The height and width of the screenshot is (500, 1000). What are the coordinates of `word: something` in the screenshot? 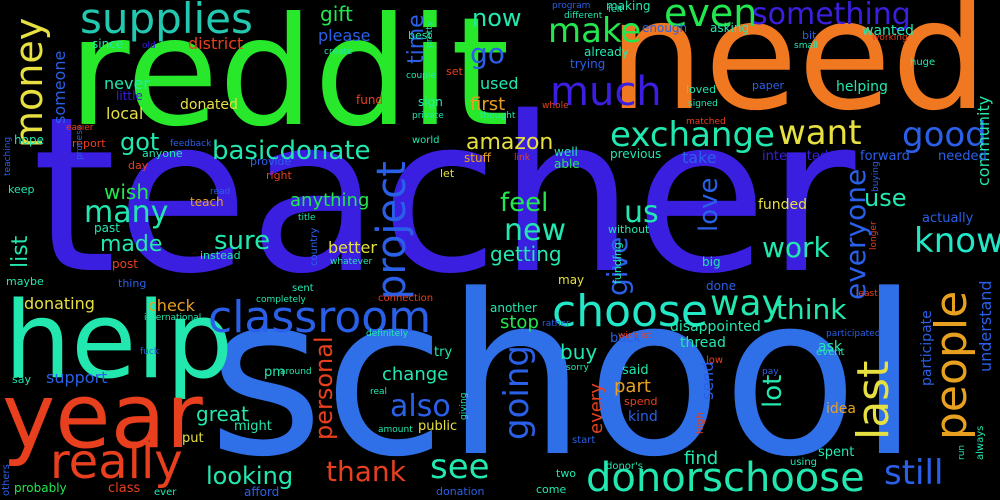 It's located at (831, 16).